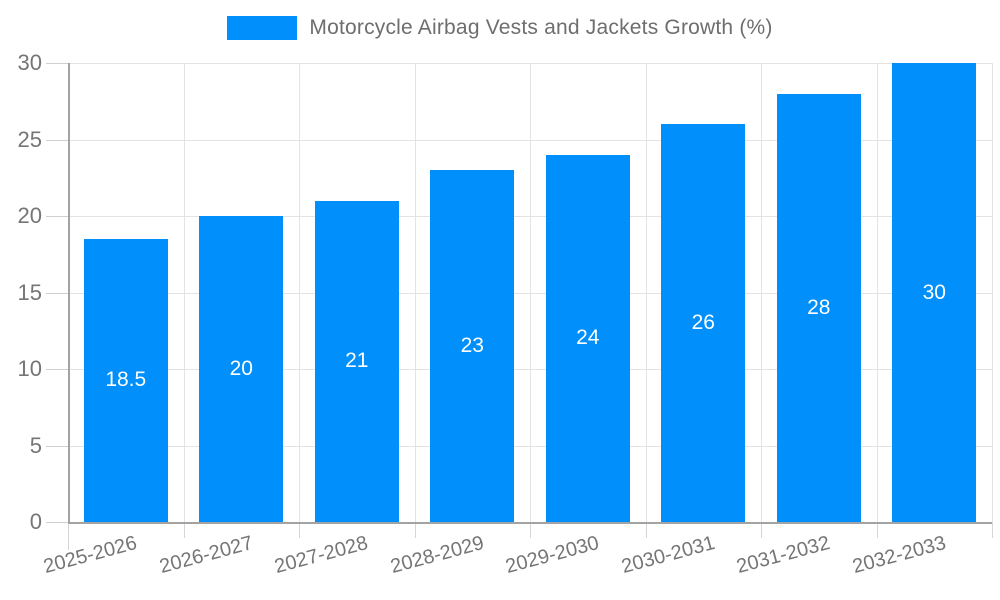 The height and width of the screenshot is (600, 1000). I want to click on bar-value-label: 26, so click(703, 323).